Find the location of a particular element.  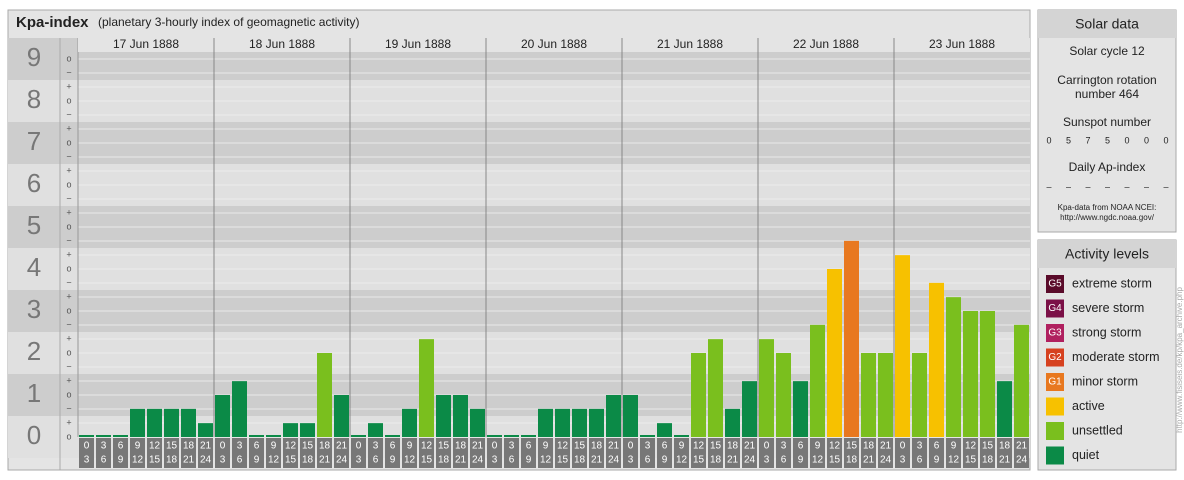

source: Kpa-data from NOAA NCEI: is located at coordinates (1107, 207).